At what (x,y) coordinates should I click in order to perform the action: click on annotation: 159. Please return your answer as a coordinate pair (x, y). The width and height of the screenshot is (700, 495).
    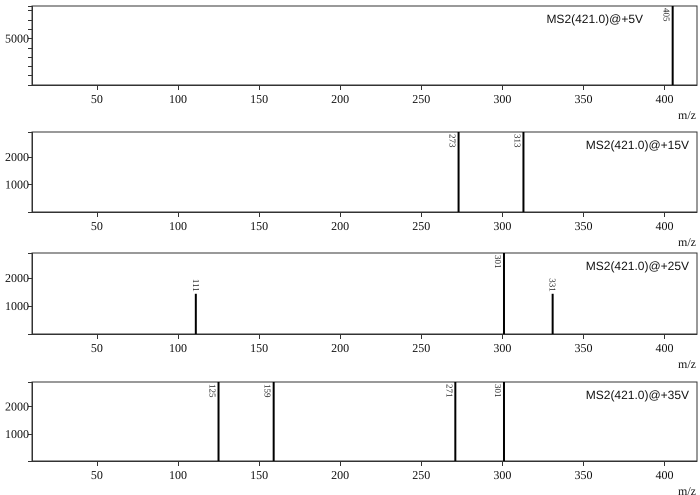
    Looking at the image, I should click on (267, 391).